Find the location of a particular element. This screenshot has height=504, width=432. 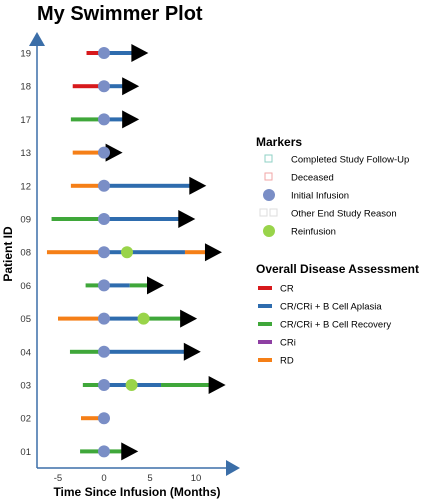

legend-assessment-title: Overall Disease Assessment is located at coordinates (337, 269).